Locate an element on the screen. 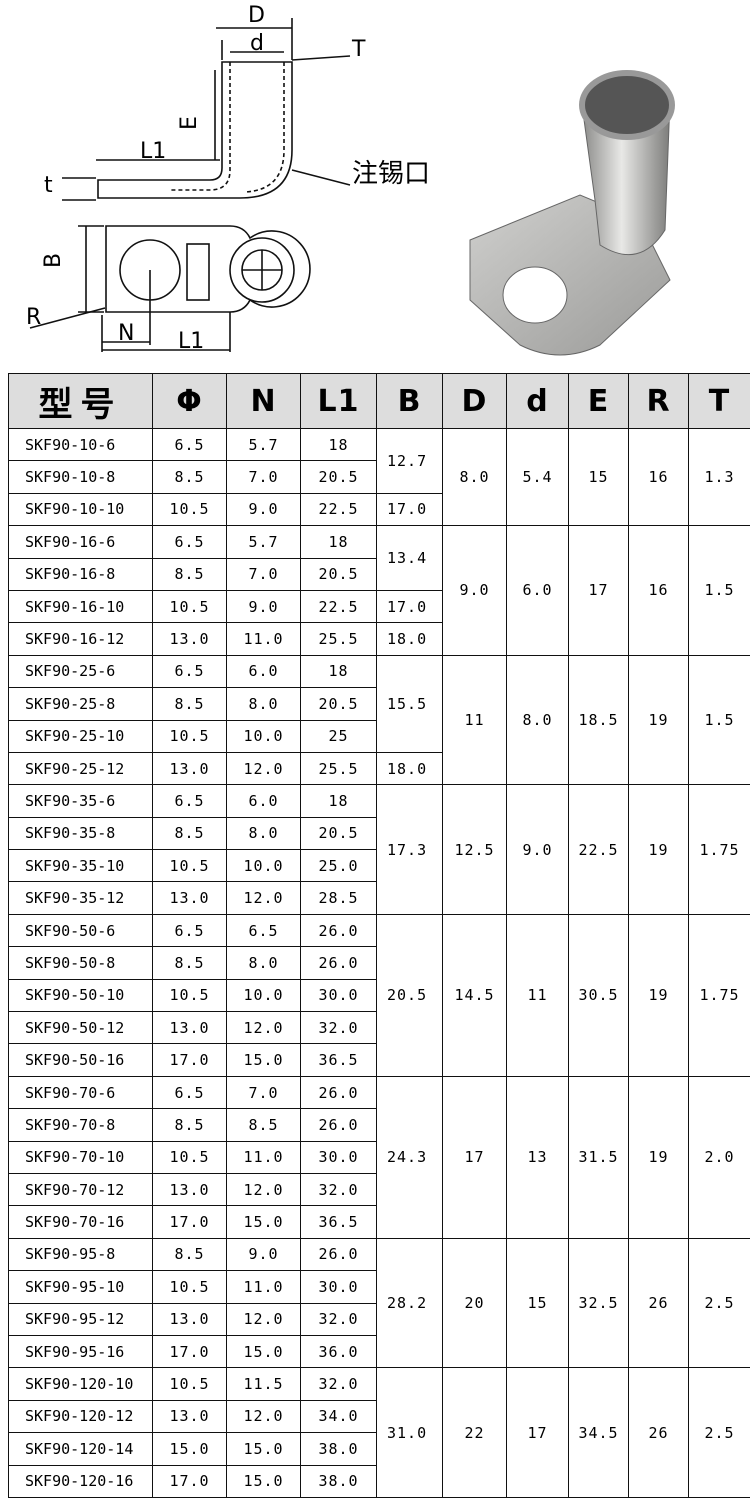 This screenshot has width=750, height=1500. table-cell: 14.5 is located at coordinates (474, 995).